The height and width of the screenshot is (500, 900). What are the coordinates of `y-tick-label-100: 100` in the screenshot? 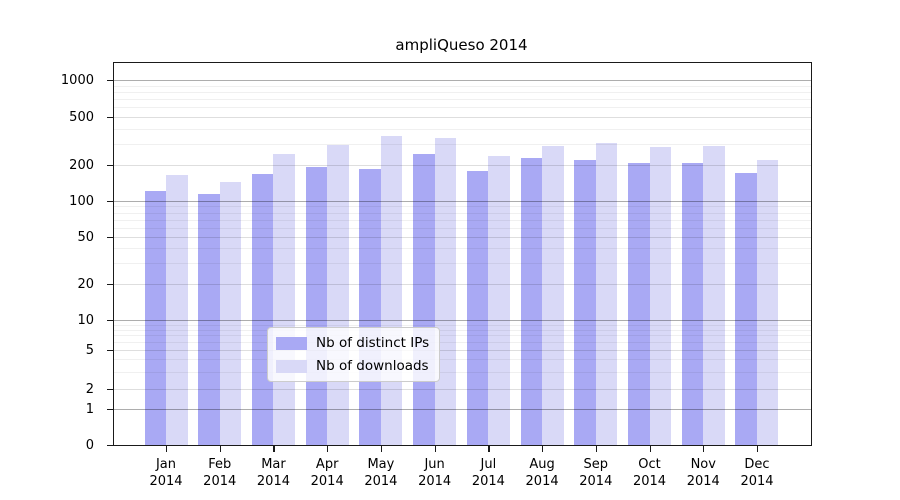 It's located at (81, 201).